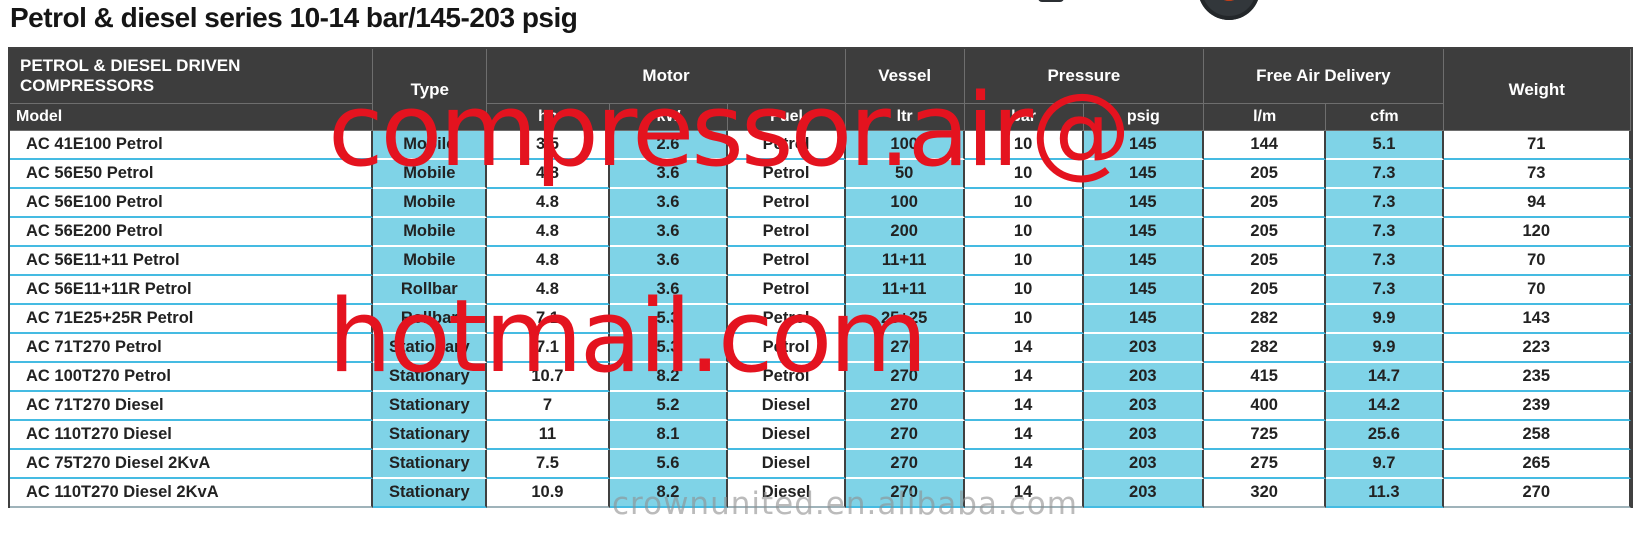 Image resolution: width=1635 pixels, height=539 pixels. I want to click on header-group-title: PETROL & DIESEL DRIVEN COMPRESSORS, so click(192, 76).